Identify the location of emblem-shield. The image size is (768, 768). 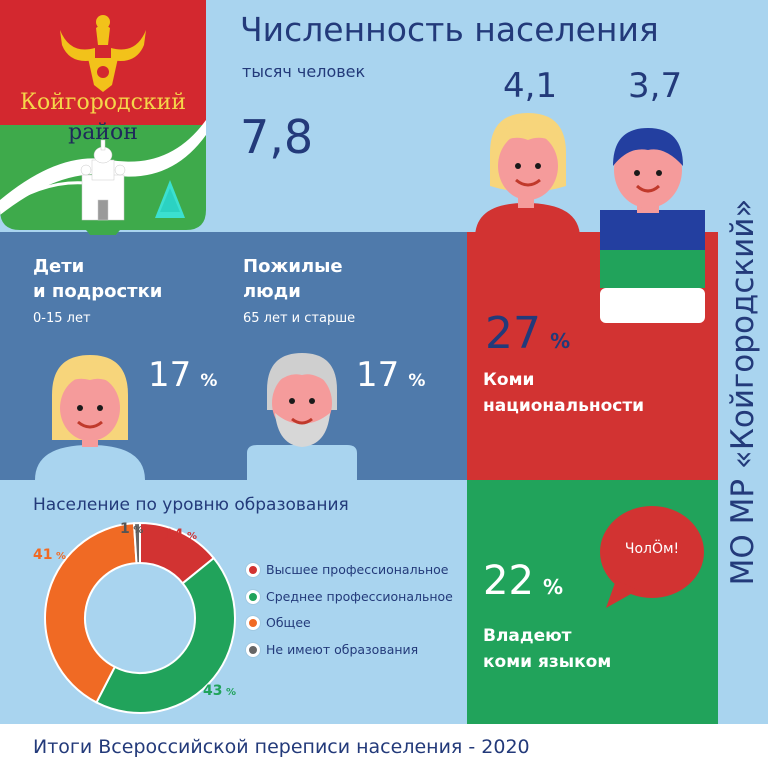
(103, 117).